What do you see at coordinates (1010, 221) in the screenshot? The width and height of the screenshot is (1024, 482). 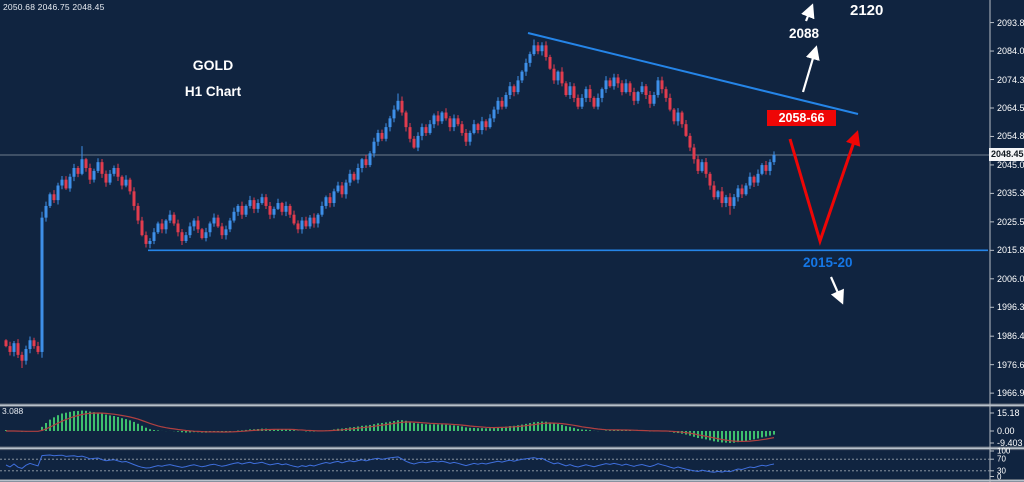 I see `axis-tick-label: 2025.55` at bounding box center [1010, 221].